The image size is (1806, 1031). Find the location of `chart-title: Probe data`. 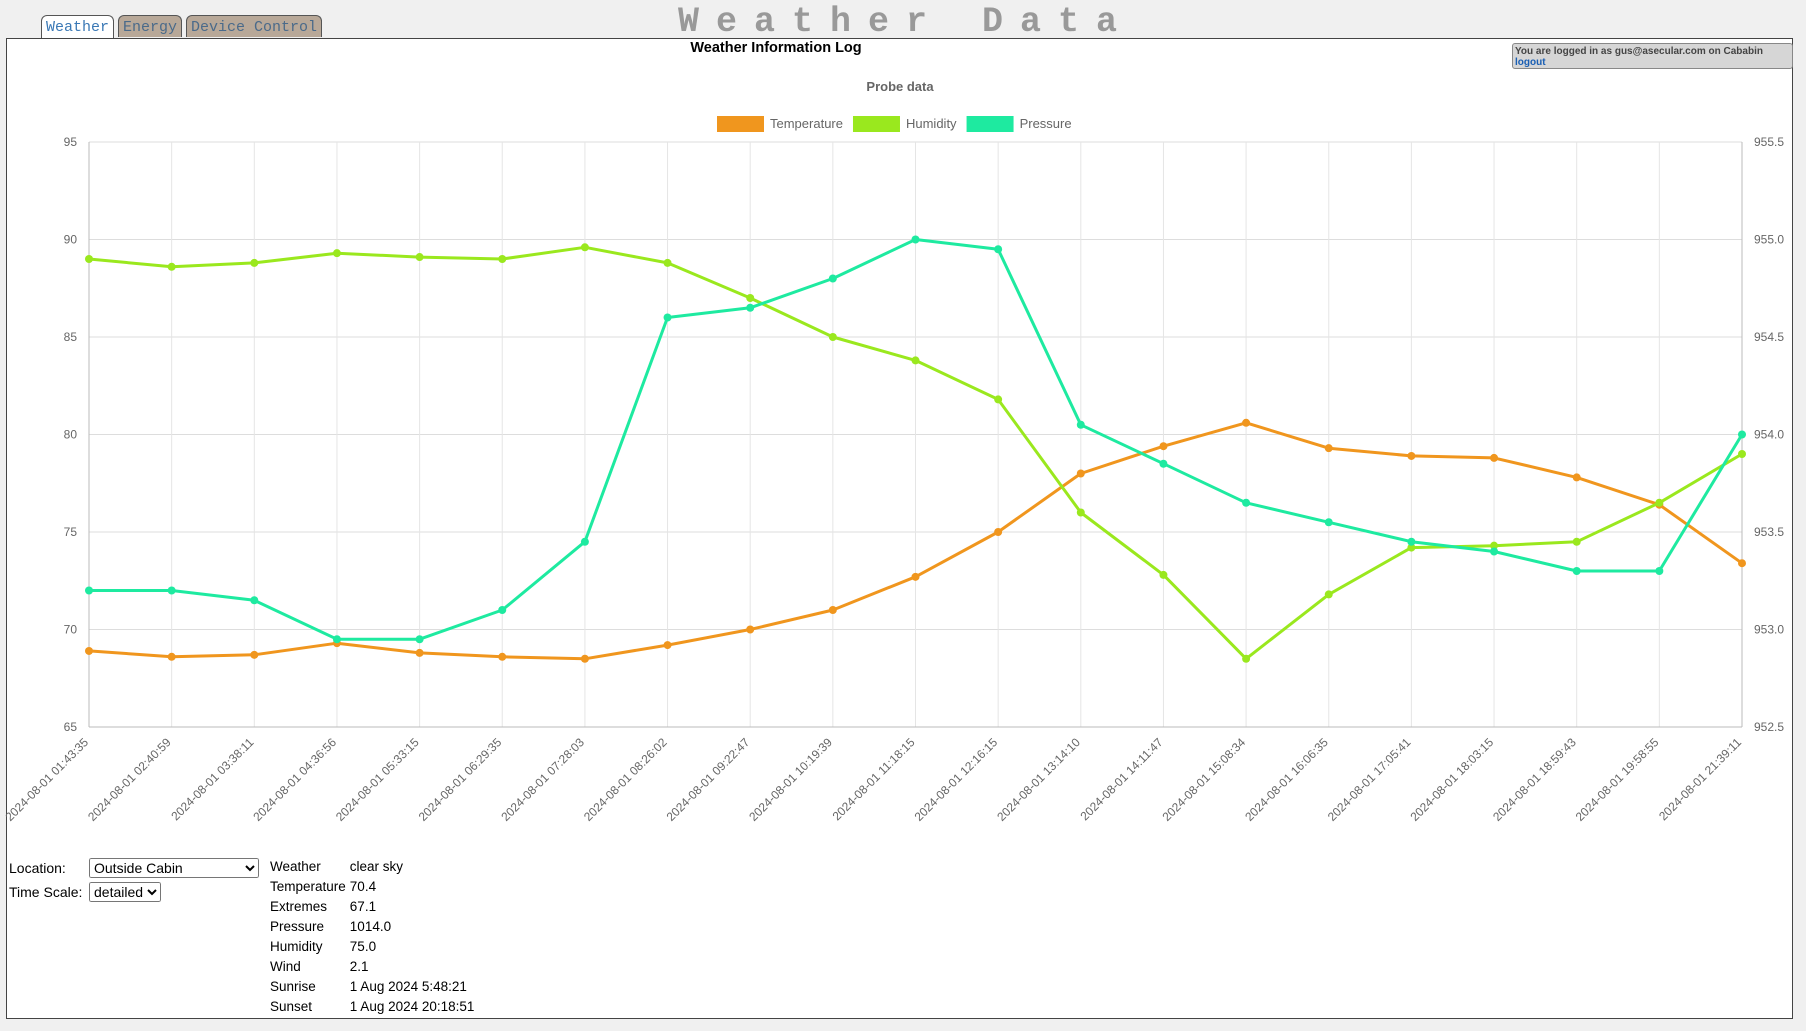

chart-title: Probe data is located at coordinates (900, 86).